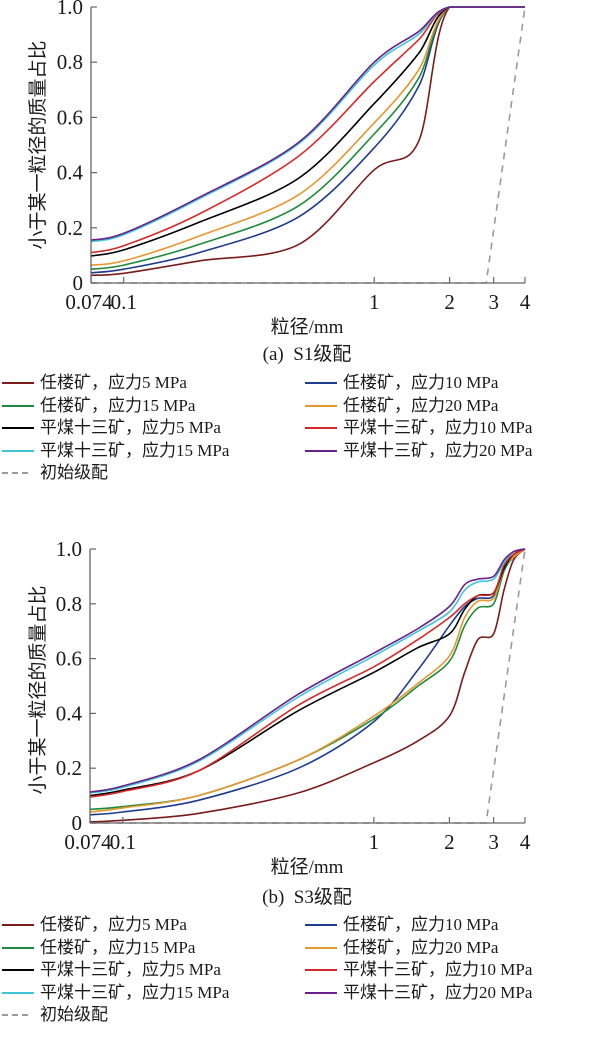 This screenshot has width=612, height=1054. What do you see at coordinates (307, 354) in the screenshot?
I see `chart-a-title: (a) S1级配` at bounding box center [307, 354].